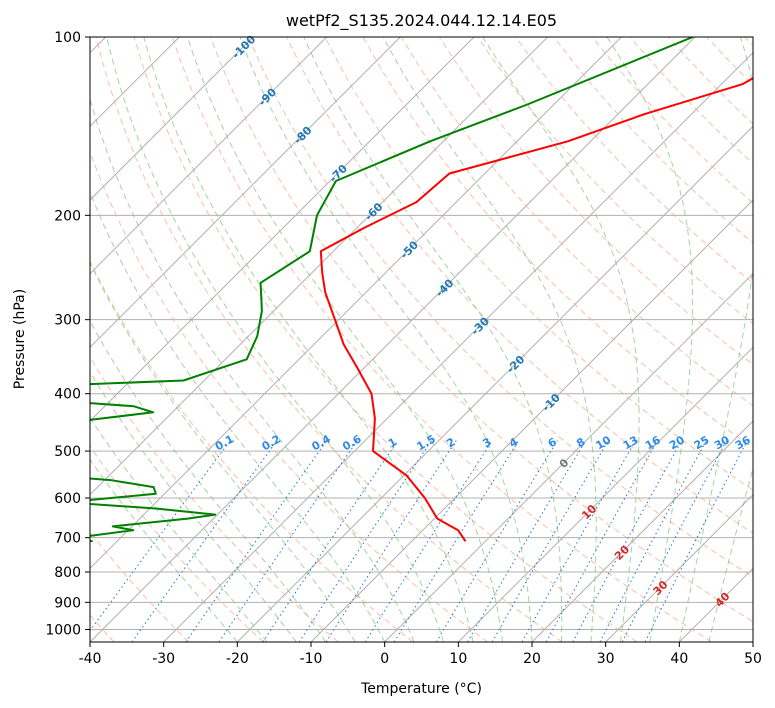 The image size is (775, 708). I want to click on x-tick-label: 50, so click(753, 659).